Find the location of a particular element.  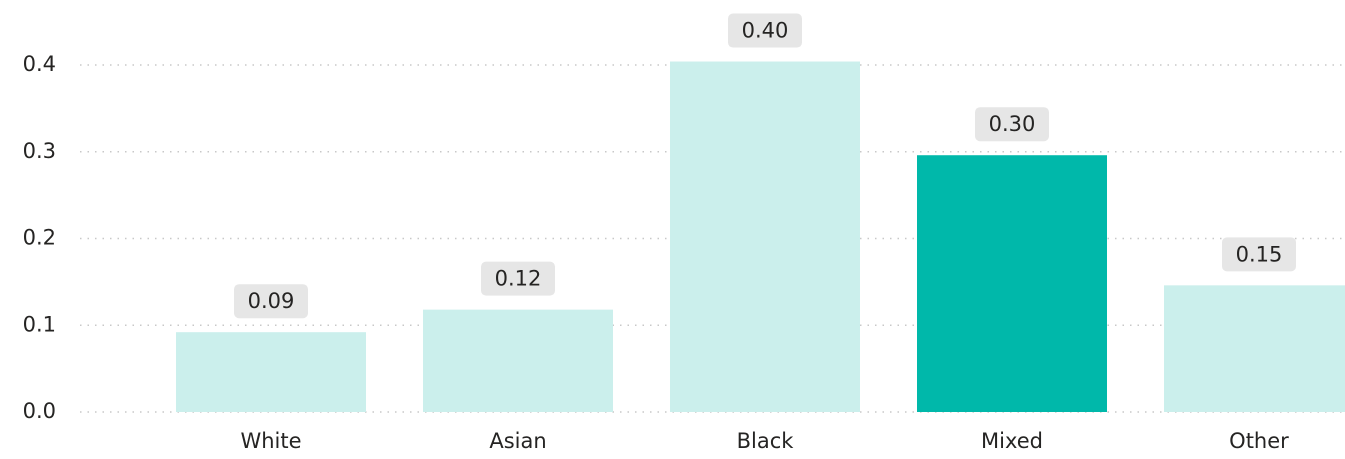

data-label: 0.12 is located at coordinates (518, 279).